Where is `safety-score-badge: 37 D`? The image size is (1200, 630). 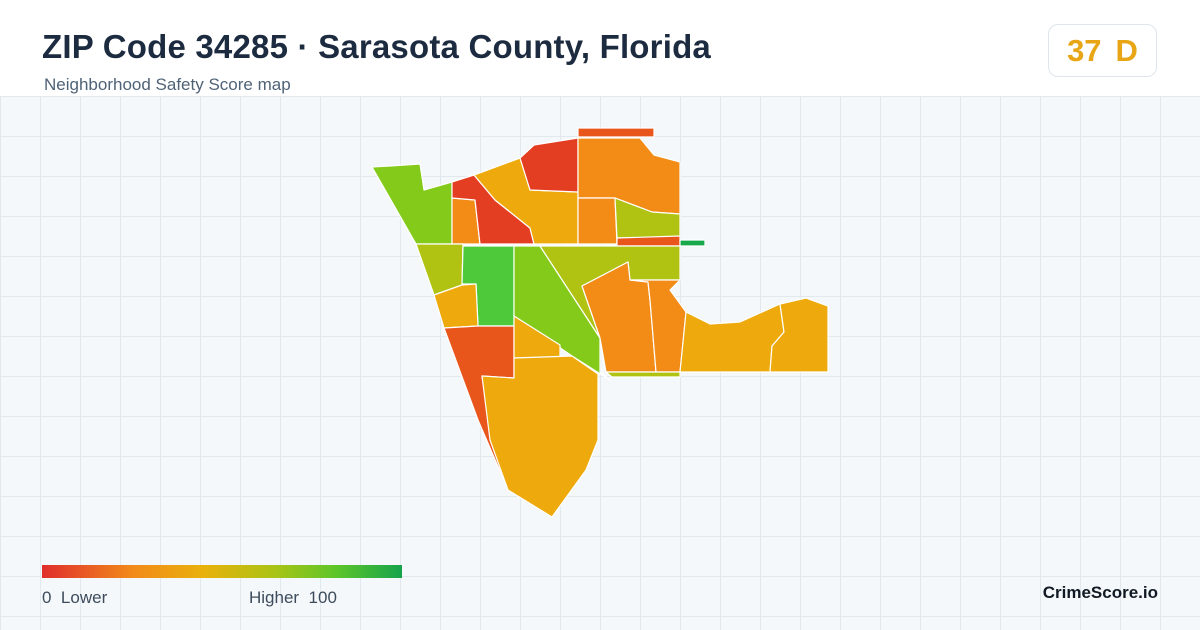 safety-score-badge: 37 D is located at coordinates (1102, 50).